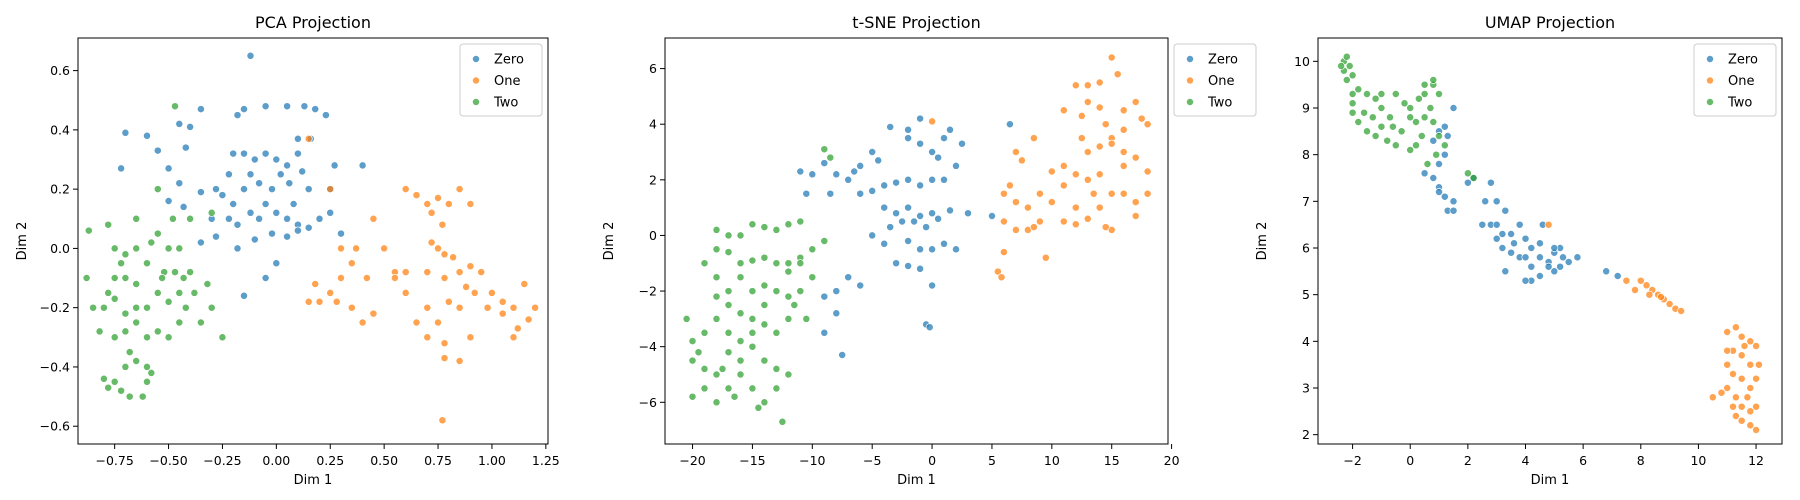 The height and width of the screenshot is (500, 1800). I want to click on pca-x-tick-label: 0.75, so click(438, 460).